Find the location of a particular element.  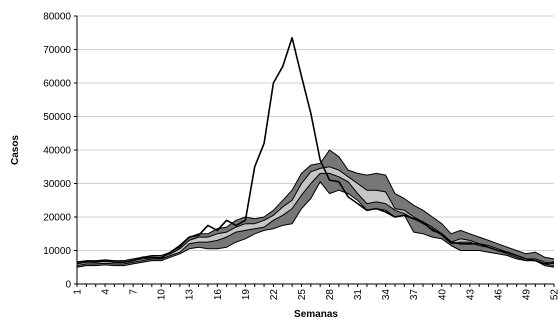

x-tick-label: 40 is located at coordinates (442, 295).